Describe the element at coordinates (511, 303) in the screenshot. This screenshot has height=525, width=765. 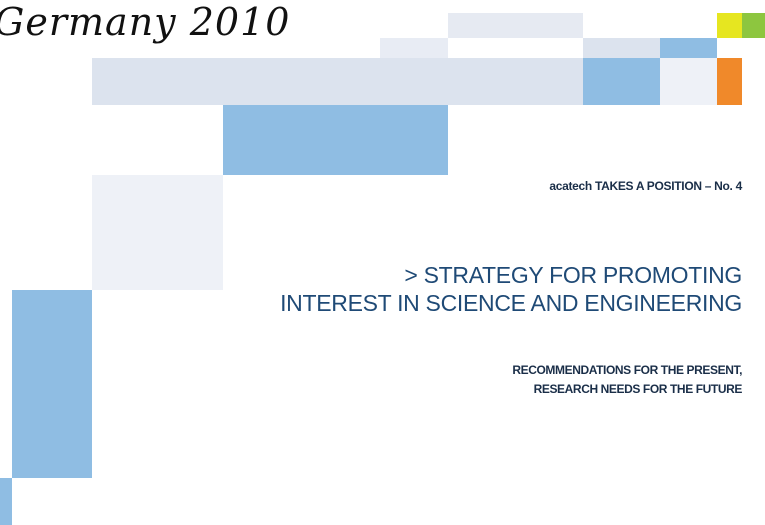
I see `title-line: INTEREST IN SCIENCE AND ENGINEERING` at that location.